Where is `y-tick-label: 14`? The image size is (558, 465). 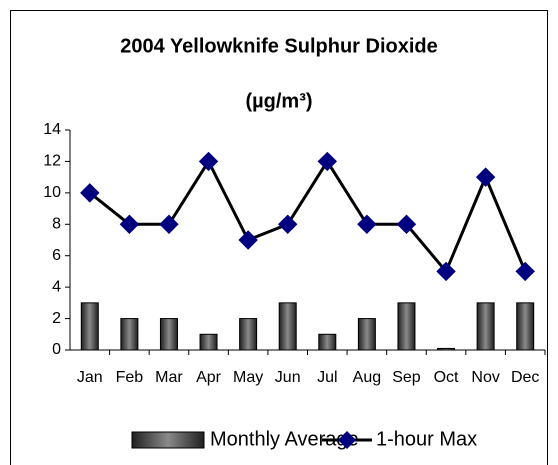 y-tick-label: 14 is located at coordinates (52, 129).